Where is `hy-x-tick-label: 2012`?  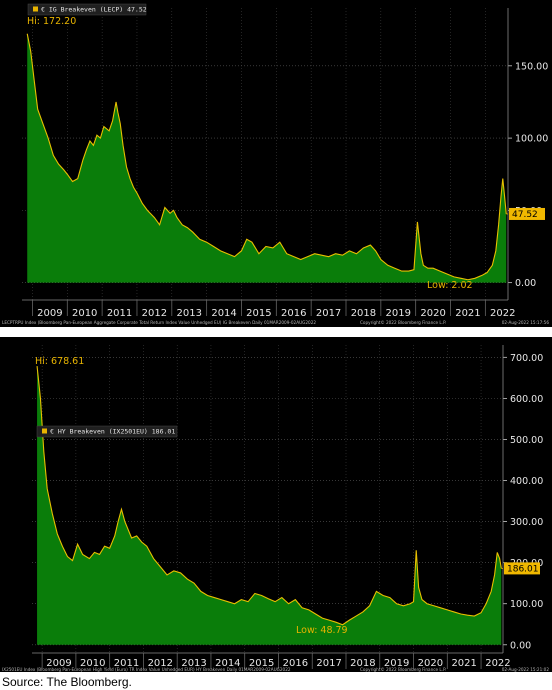 hy-x-tick-label: 2012 is located at coordinates (160, 663).